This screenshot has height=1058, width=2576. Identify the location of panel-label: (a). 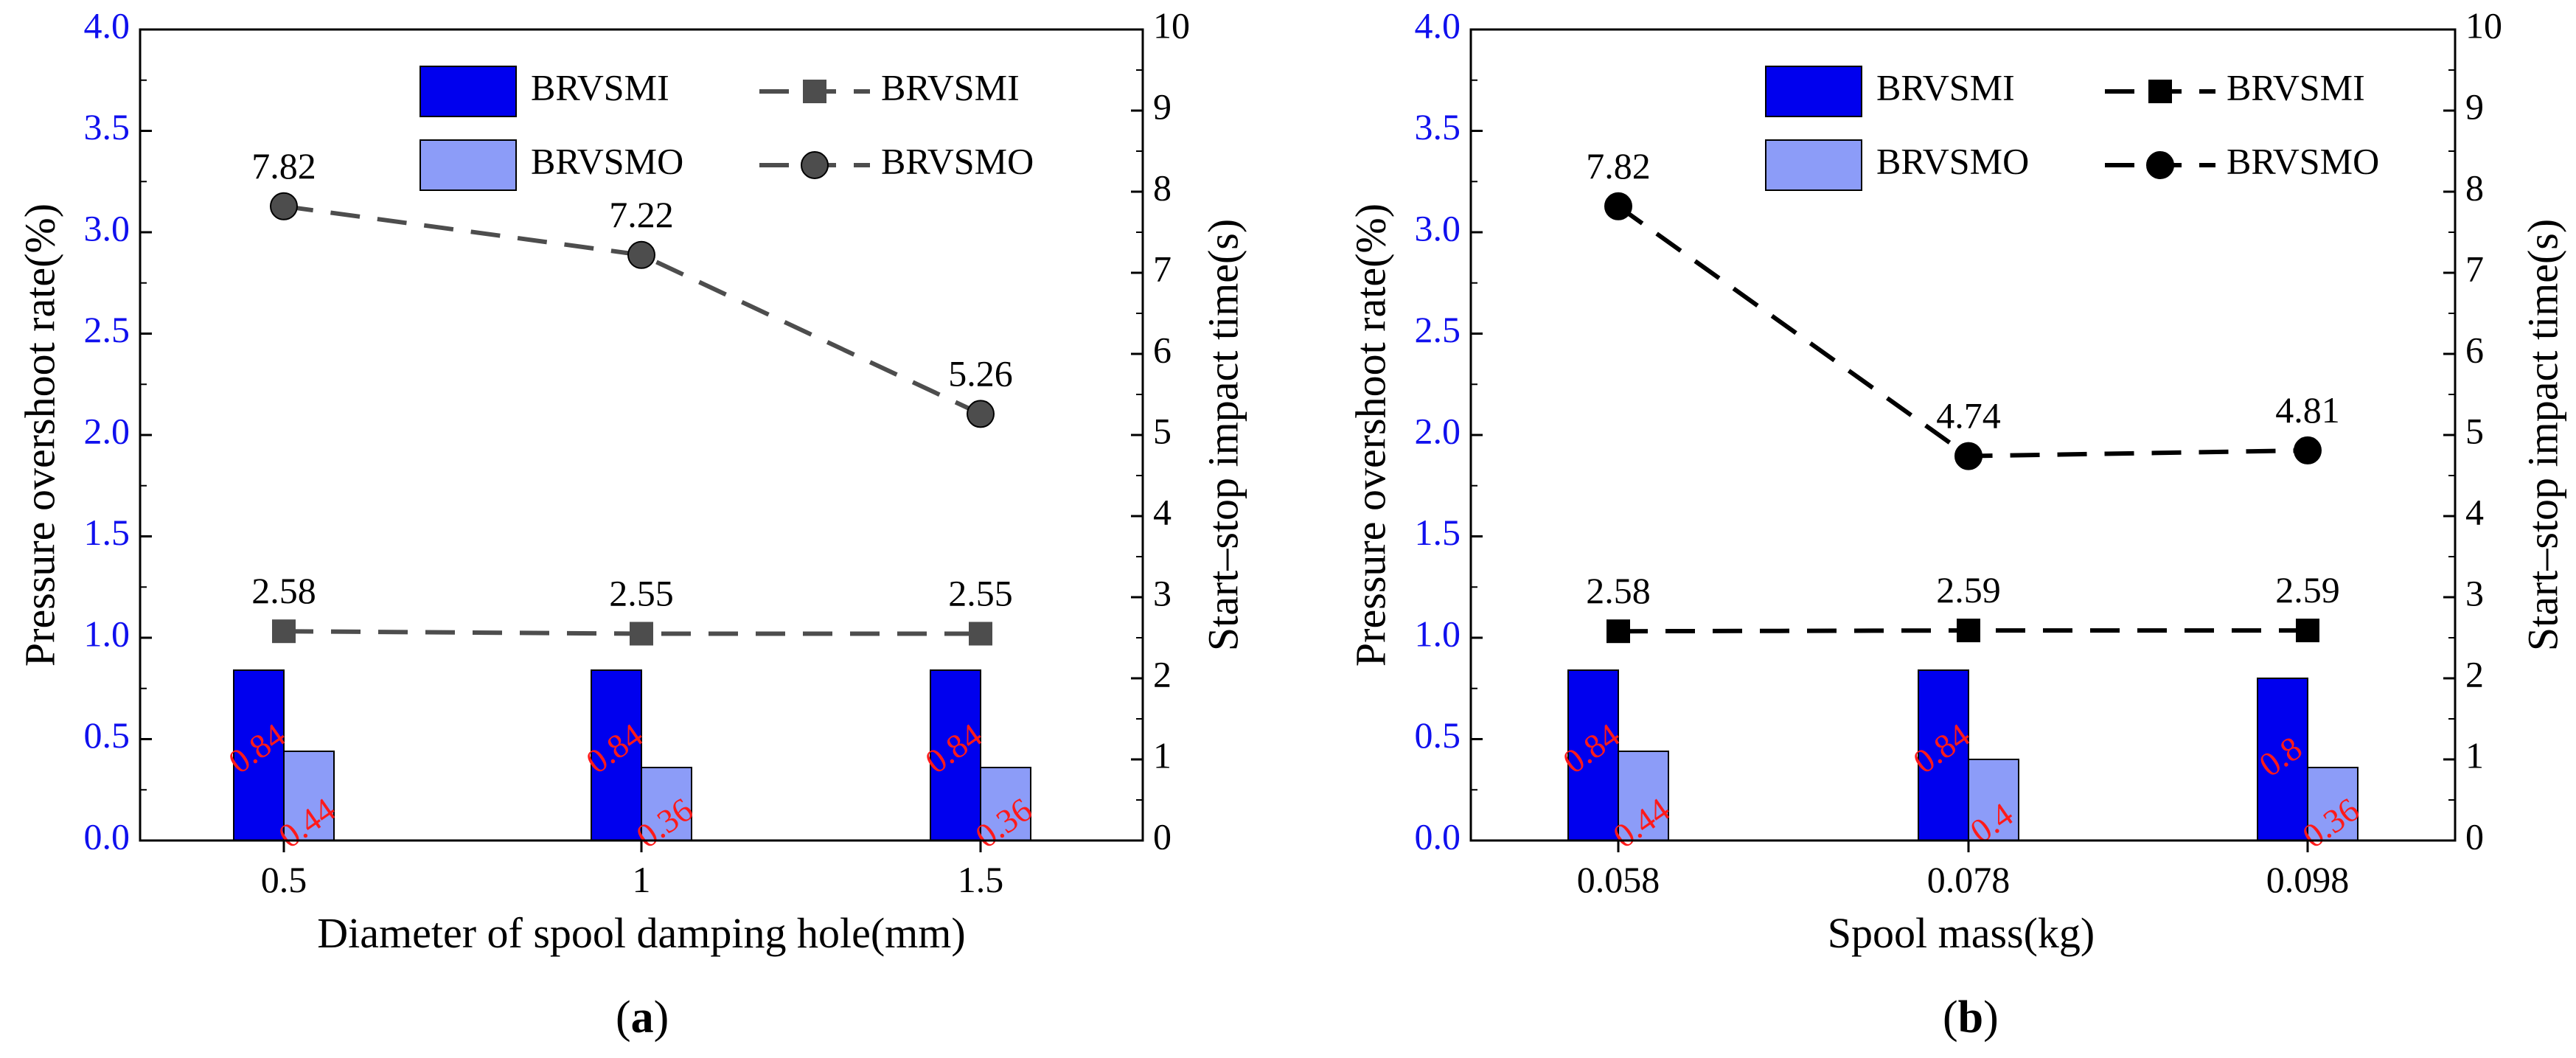
(642, 1017).